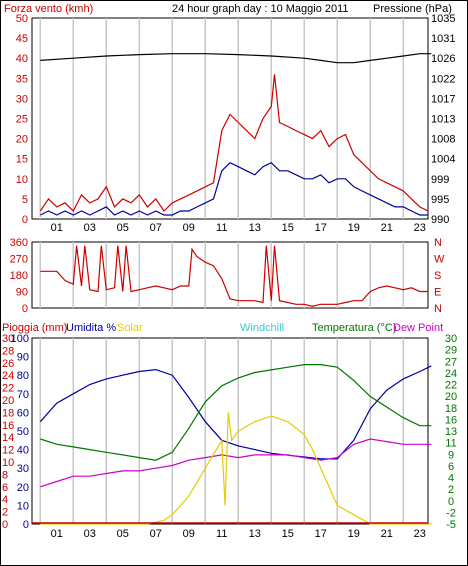 This screenshot has width=468, height=566. I want to click on rain-tick-label: 8, so click(5, 475).